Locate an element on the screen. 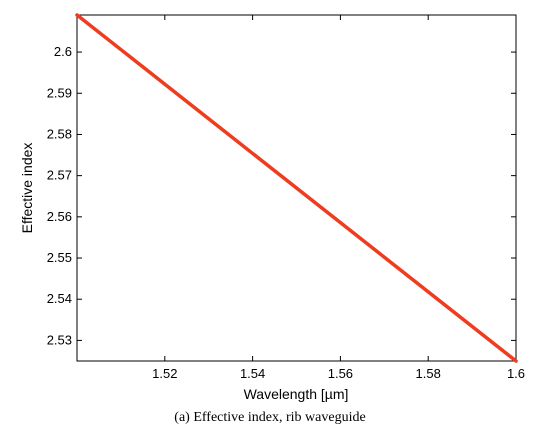 This screenshot has width=540, height=443. figure-caption: (a) Effective index, rib waveguide is located at coordinates (270, 417).